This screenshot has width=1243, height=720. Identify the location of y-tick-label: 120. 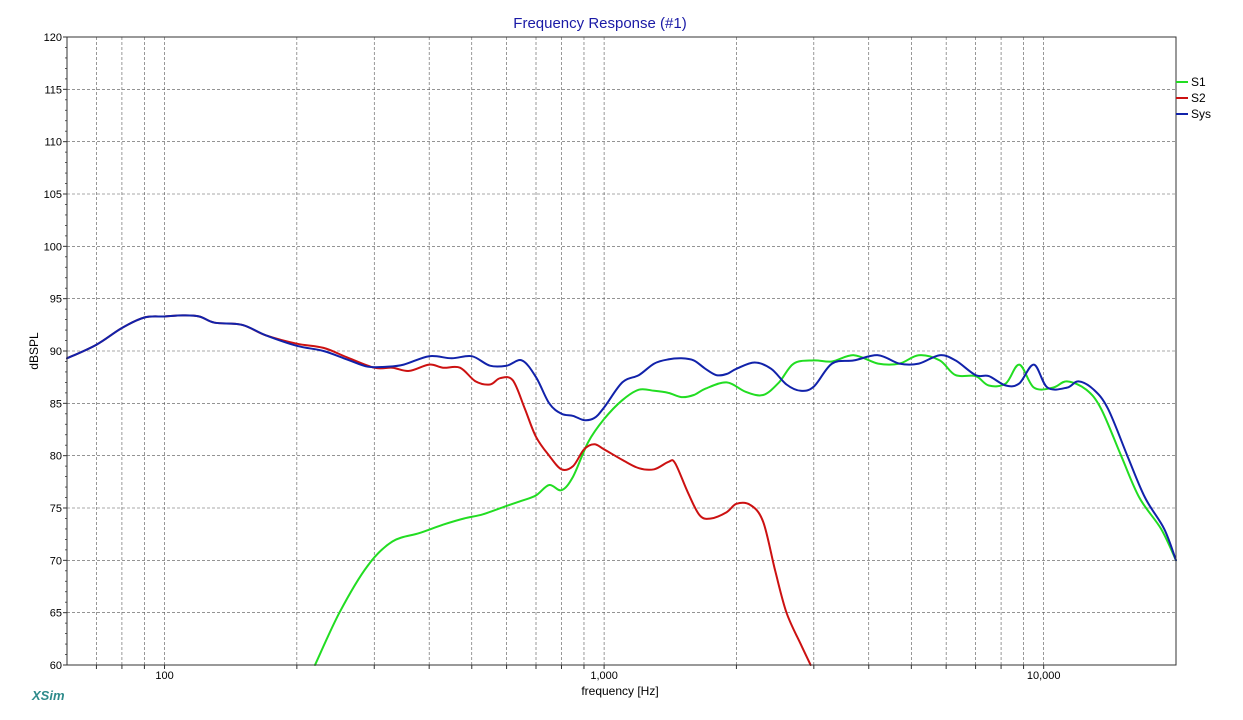
(53, 38).